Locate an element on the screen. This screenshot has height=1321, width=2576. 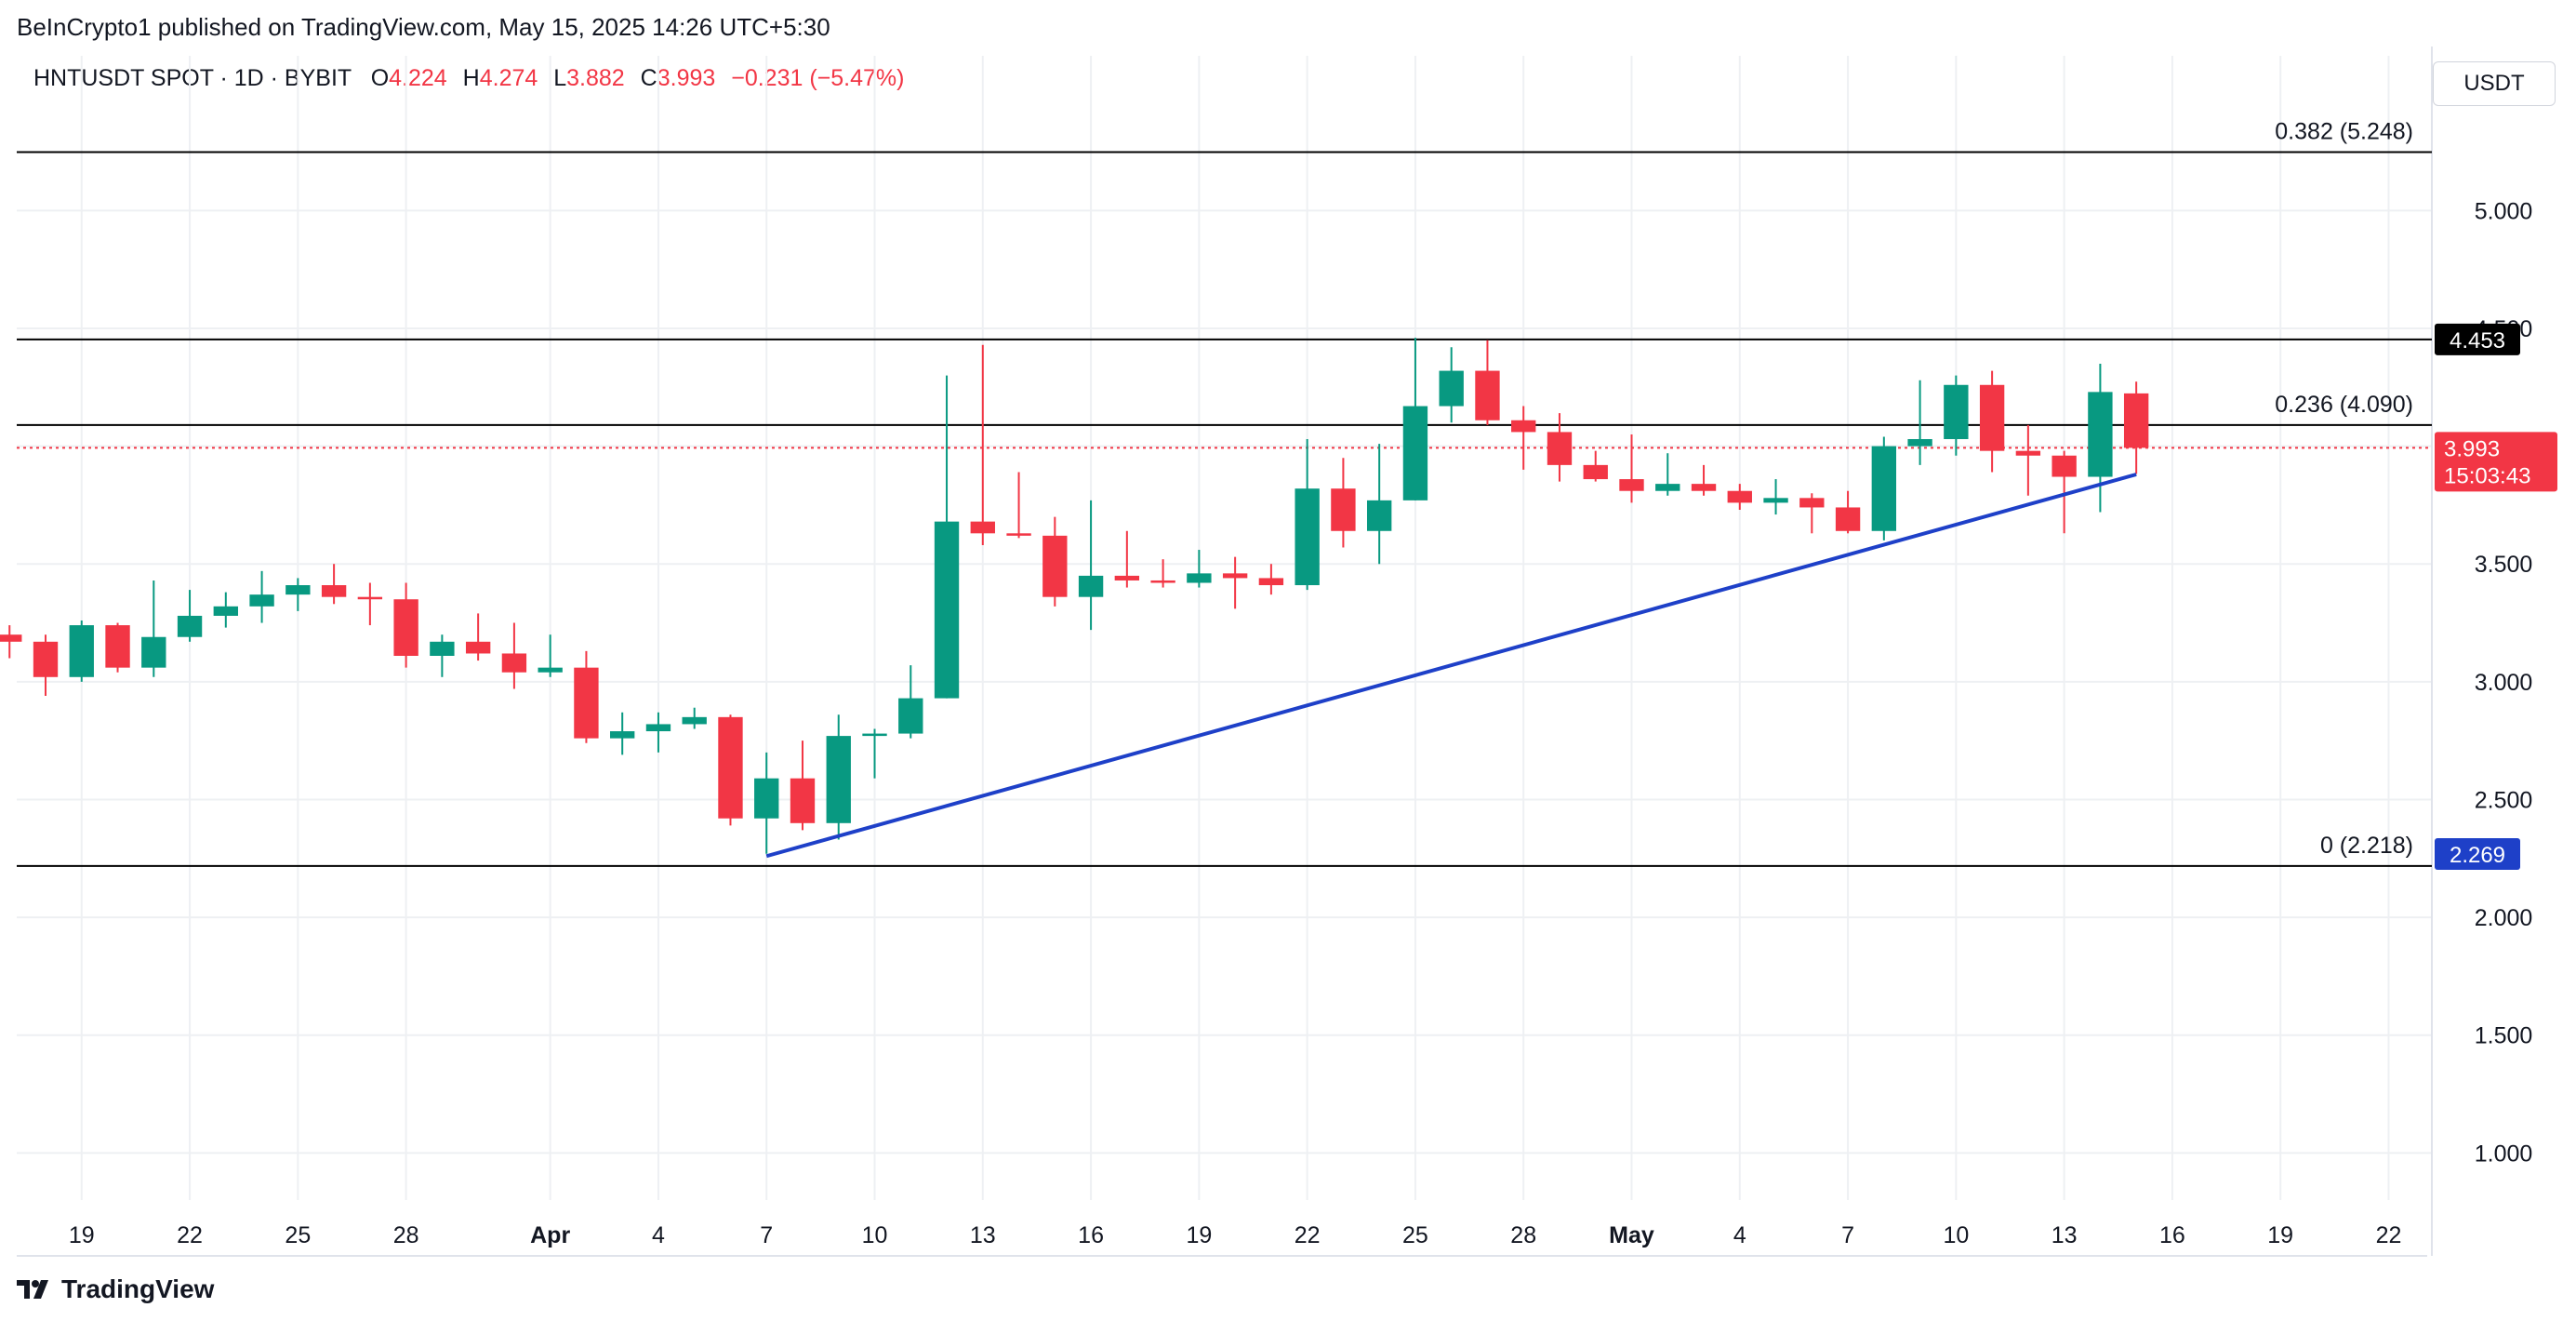
price-badge is located at coordinates (2477, 339).